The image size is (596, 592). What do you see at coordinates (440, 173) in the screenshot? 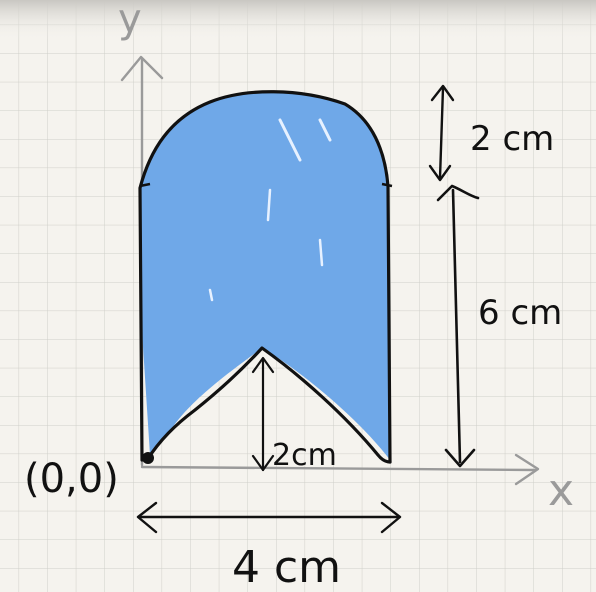
I see `top-height-arrowhead-down` at bounding box center [440, 173].